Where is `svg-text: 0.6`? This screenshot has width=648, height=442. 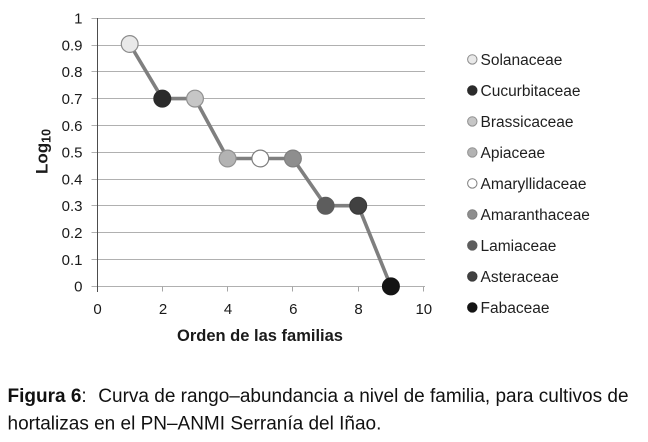
svg-text: 0.6 is located at coordinates (72, 126).